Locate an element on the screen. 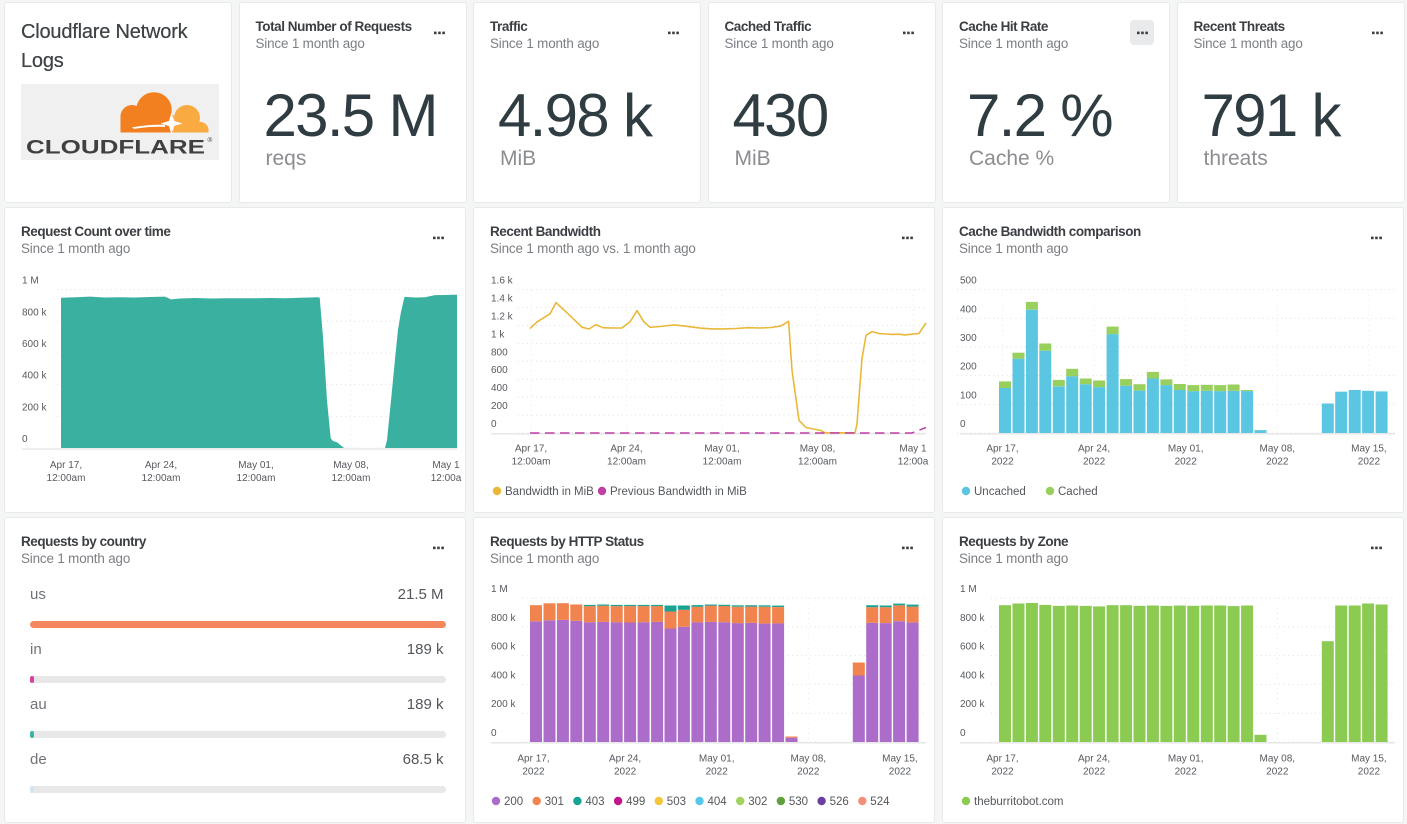  svg-text: 100 is located at coordinates (968, 395).